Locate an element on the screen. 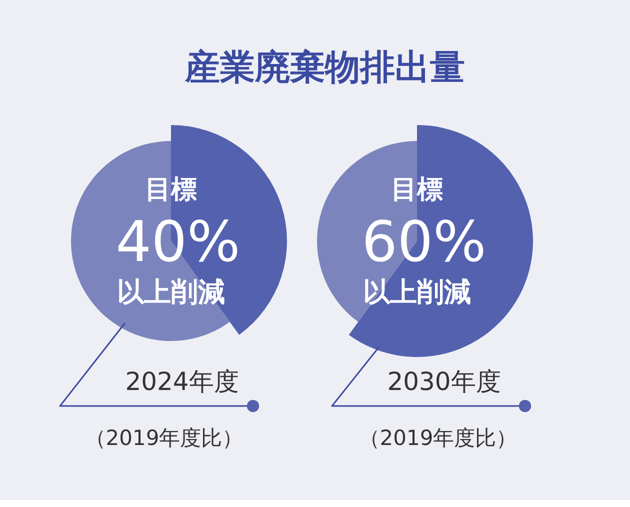  chart-title: 産業廃棄物排出量 is located at coordinates (324, 68).